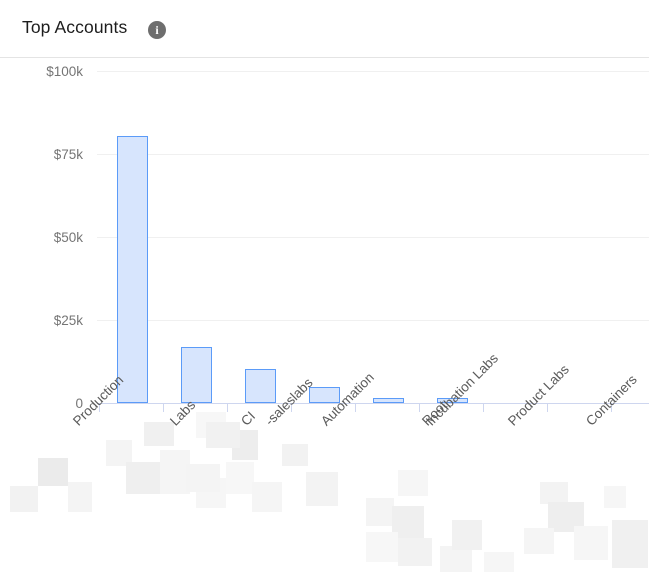 This screenshot has height=572, width=649. Describe the element at coordinates (462, 389) in the screenshot. I see `xlabel-incubation-labs: Incubation Labs` at that location.